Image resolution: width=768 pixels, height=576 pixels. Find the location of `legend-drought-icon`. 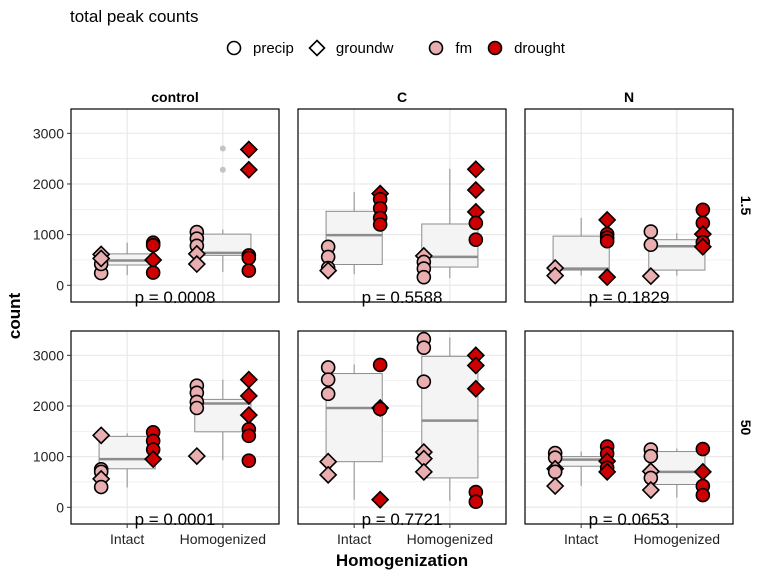

legend-drought-icon is located at coordinates (495, 48).